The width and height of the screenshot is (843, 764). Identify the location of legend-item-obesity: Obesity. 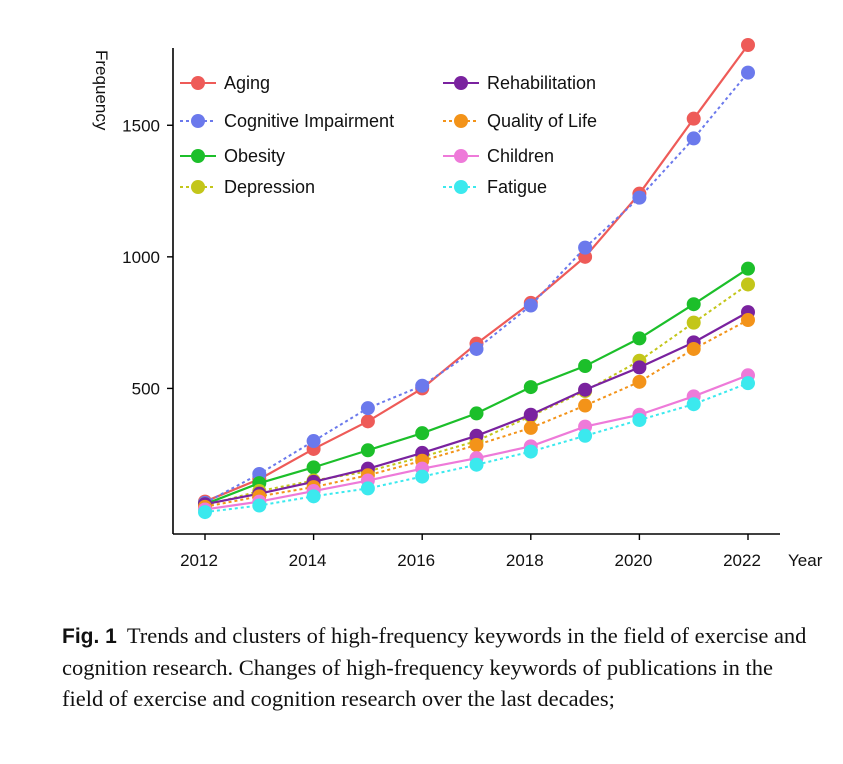
(232, 156).